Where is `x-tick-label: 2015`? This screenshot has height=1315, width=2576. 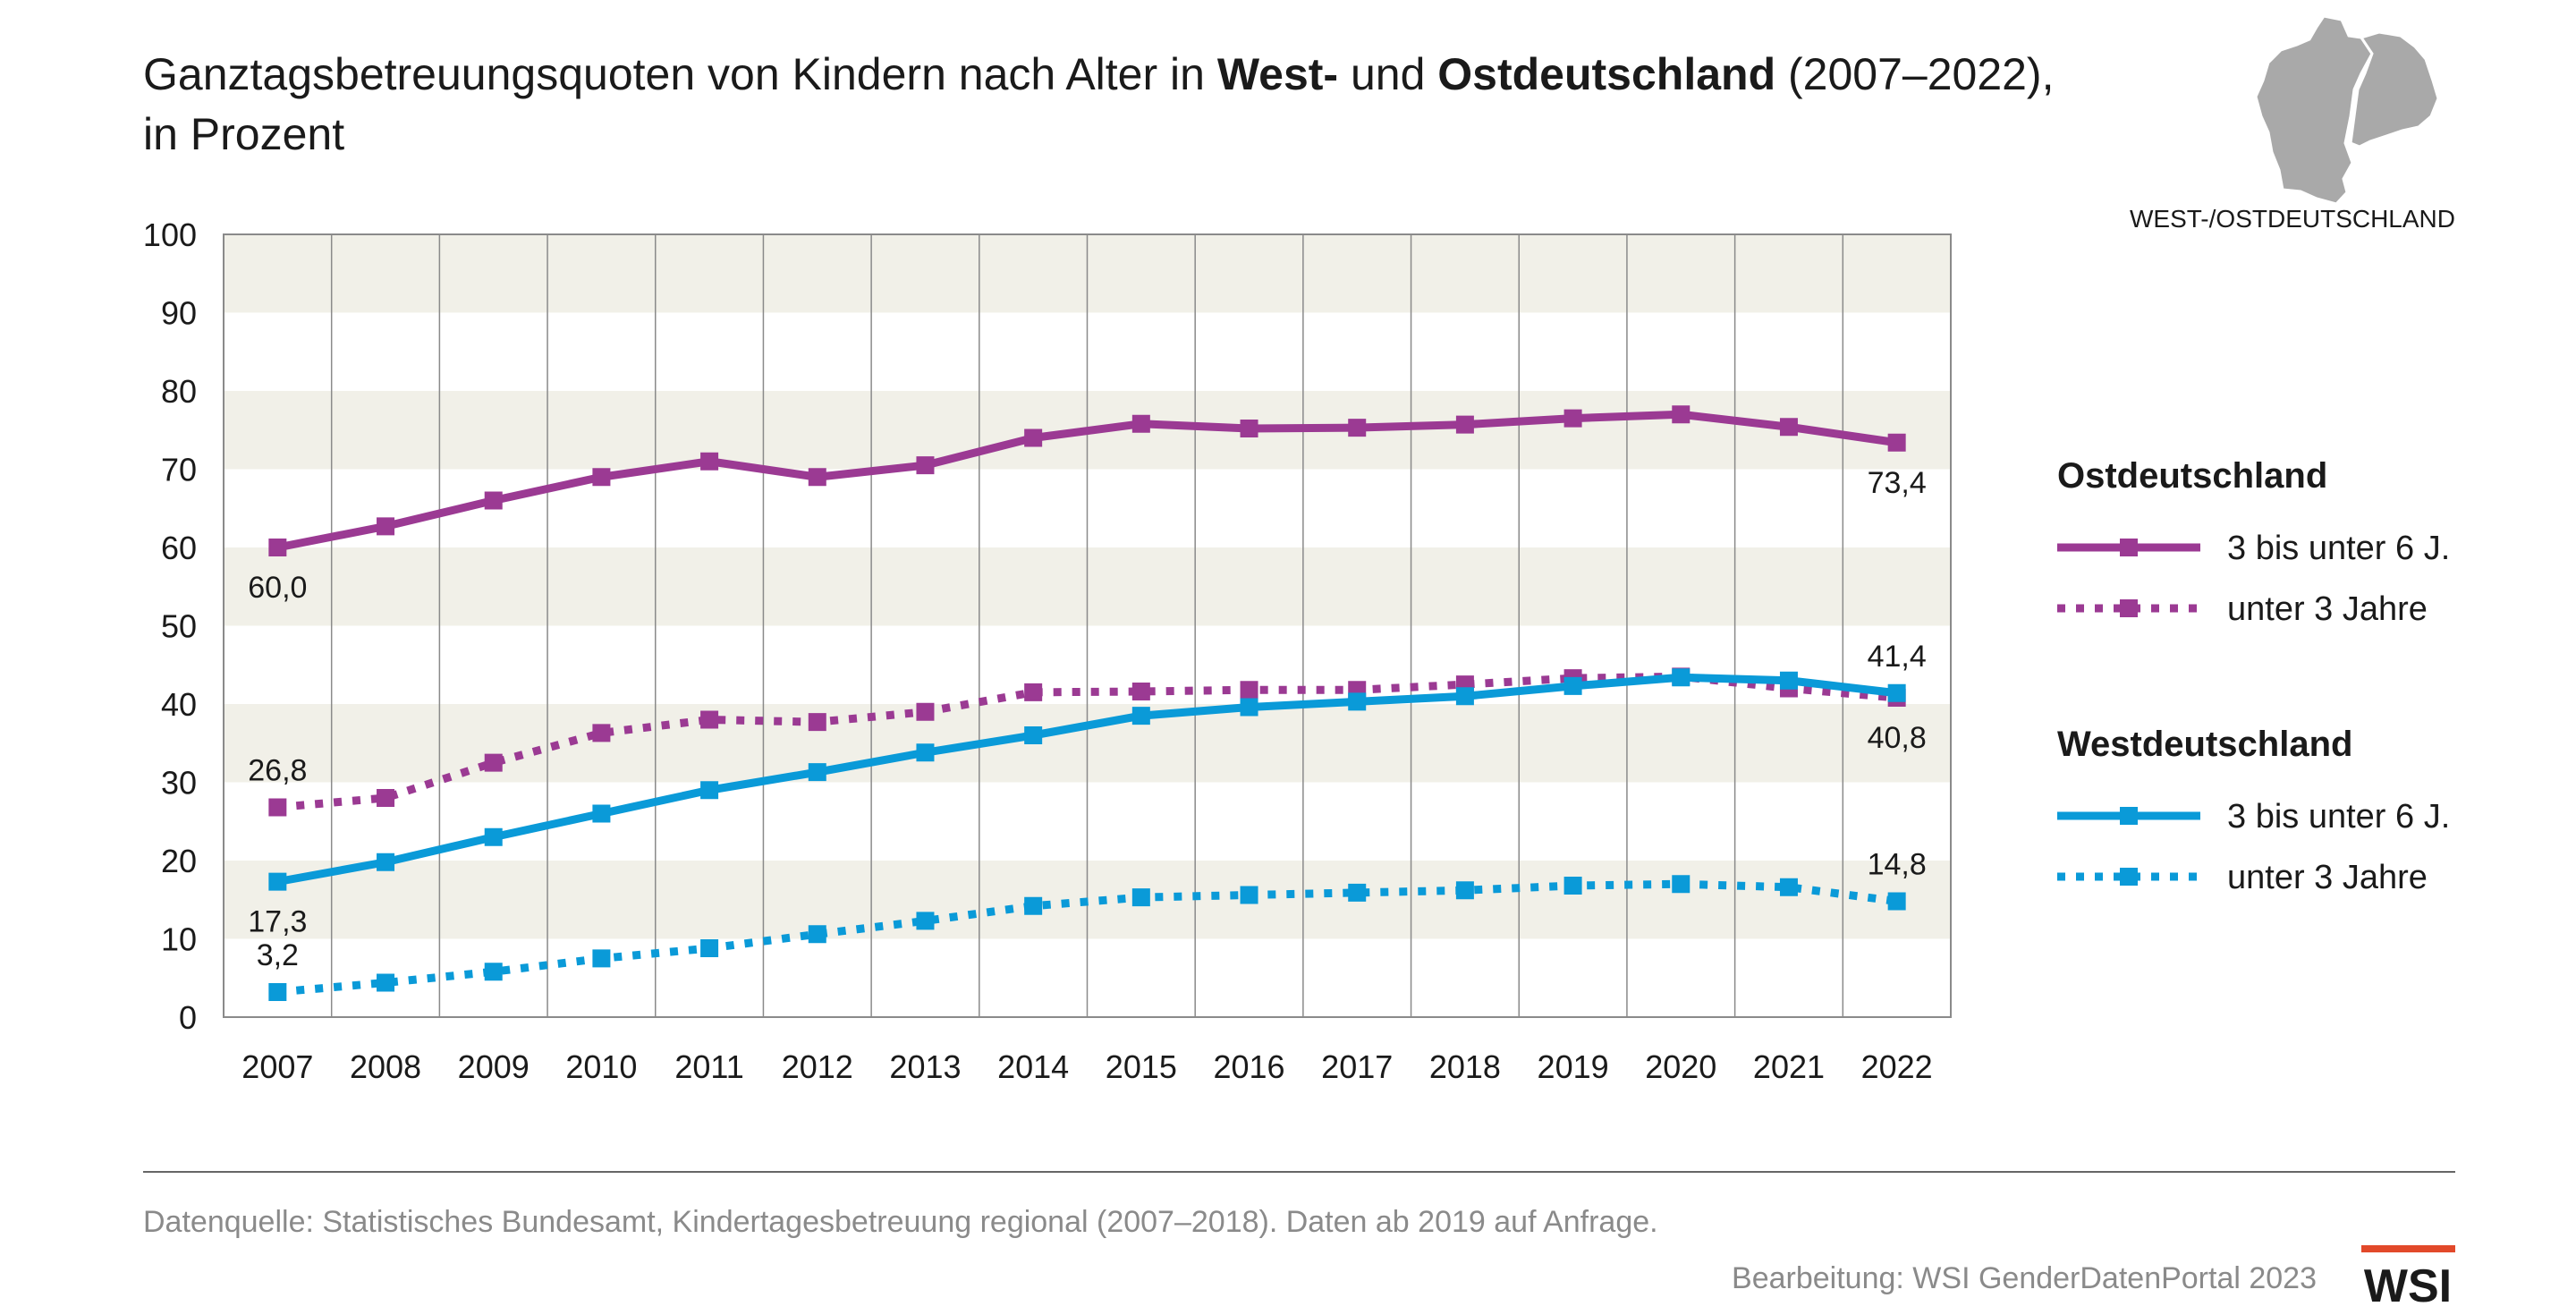
x-tick-label: 2015 is located at coordinates (1141, 1066).